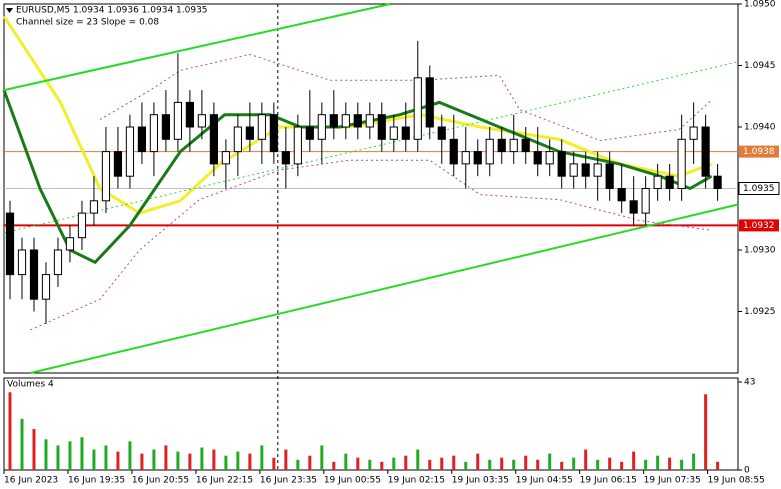 This screenshot has width=781, height=489. Describe the element at coordinates (480, 481) in the screenshot. I see `x-tick-label: 19 Jun 03:35` at that location.